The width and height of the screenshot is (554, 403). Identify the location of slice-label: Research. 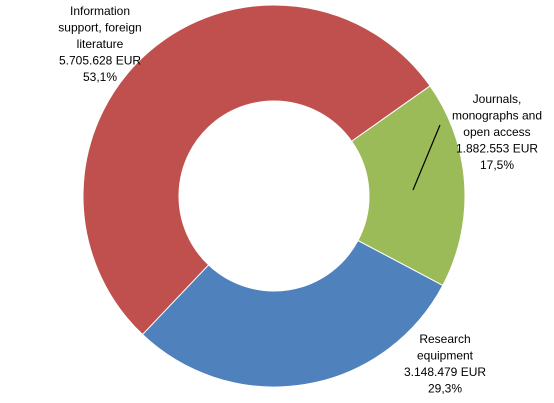
(444, 339).